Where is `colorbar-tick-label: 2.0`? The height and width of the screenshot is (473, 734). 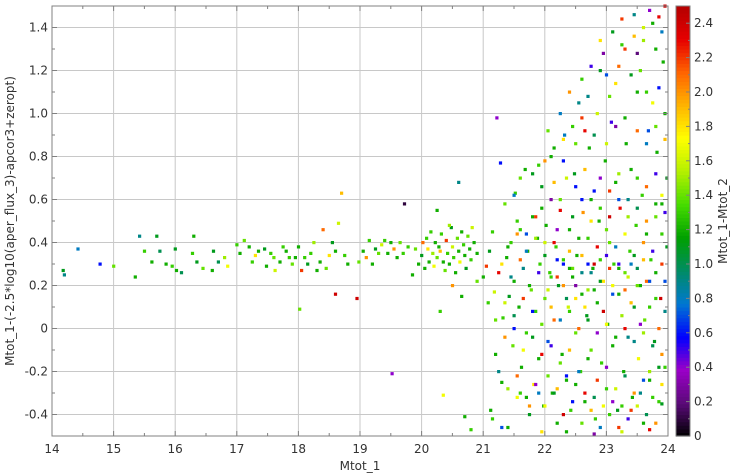 colorbar-tick-label: 2.0 is located at coordinates (703, 92).